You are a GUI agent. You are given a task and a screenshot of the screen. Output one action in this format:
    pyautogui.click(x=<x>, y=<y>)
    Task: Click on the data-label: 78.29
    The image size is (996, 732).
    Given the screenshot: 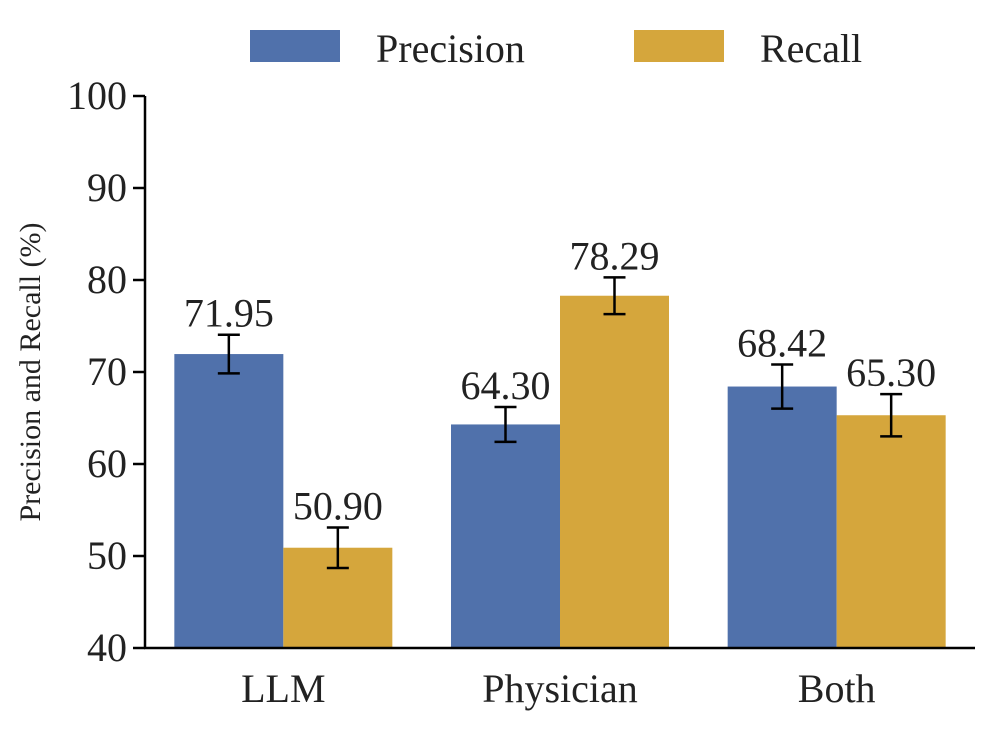 What is the action you would take?
    pyautogui.click(x=615, y=255)
    